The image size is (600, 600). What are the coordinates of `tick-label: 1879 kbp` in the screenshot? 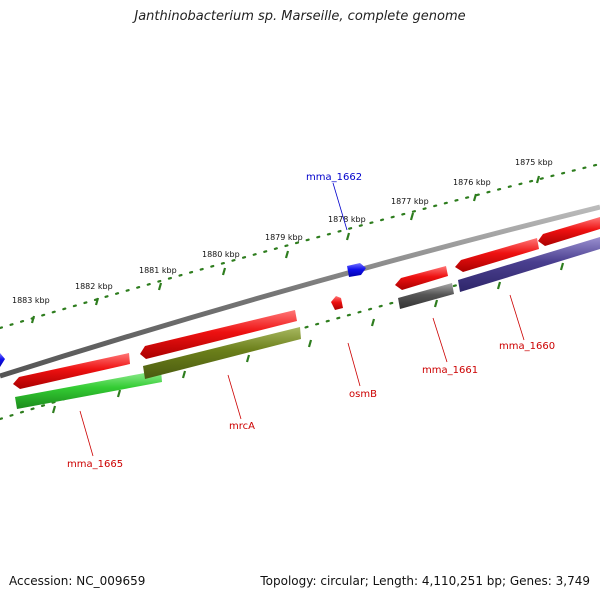 It's located at (284, 237).